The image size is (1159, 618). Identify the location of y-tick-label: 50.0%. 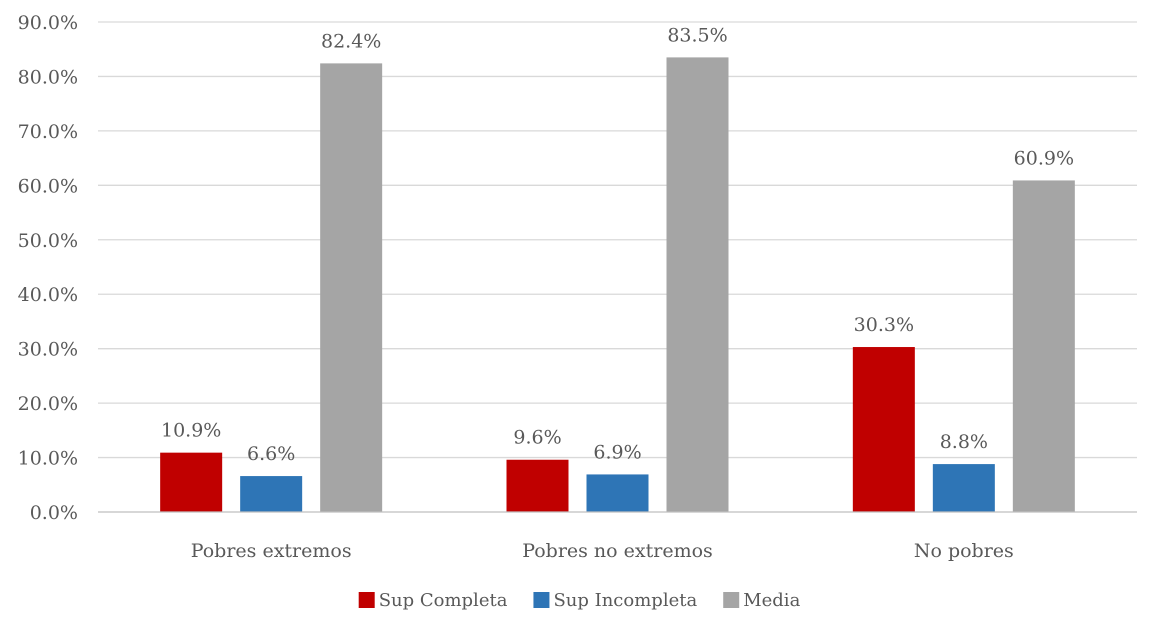
(48, 241).